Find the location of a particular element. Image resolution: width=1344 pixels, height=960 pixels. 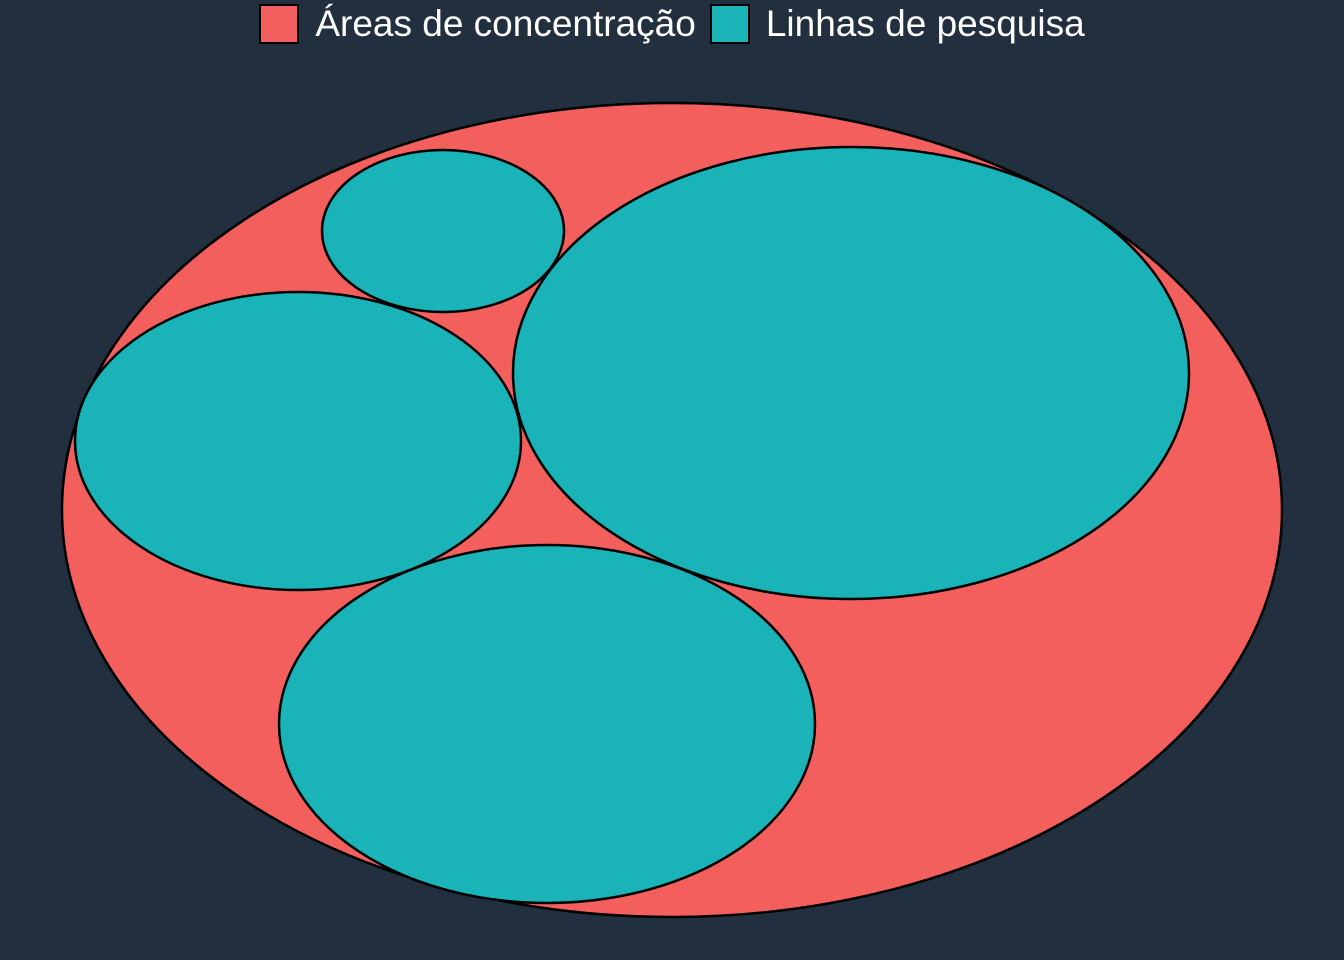

legend-swatch-areas is located at coordinates (279, 24).